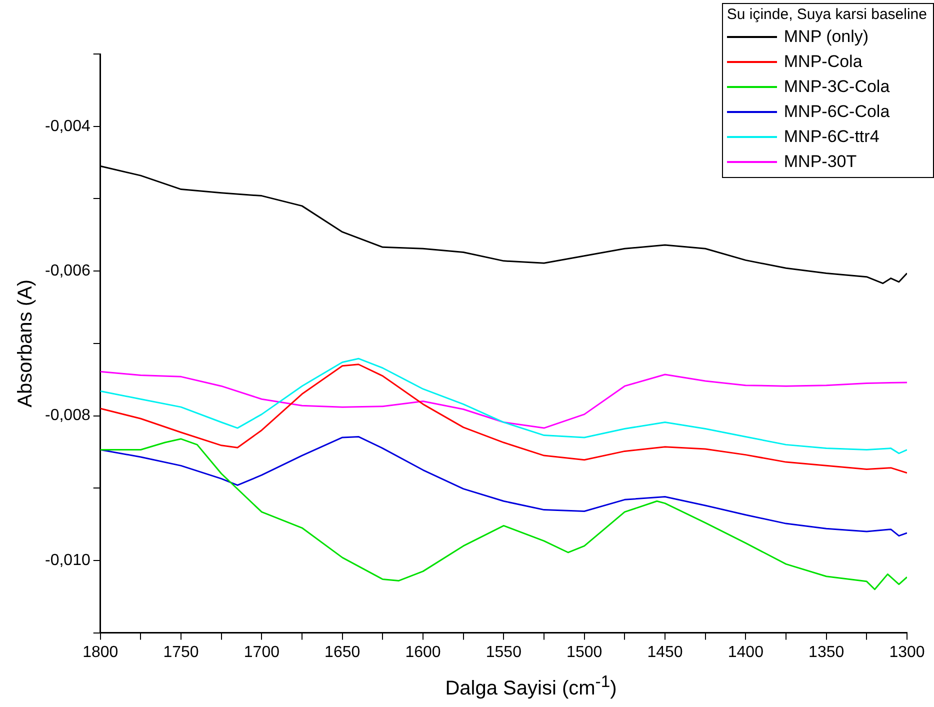 The width and height of the screenshot is (934, 707). Describe the element at coordinates (746, 652) in the screenshot. I see `x-tick-label: 1400` at that location.